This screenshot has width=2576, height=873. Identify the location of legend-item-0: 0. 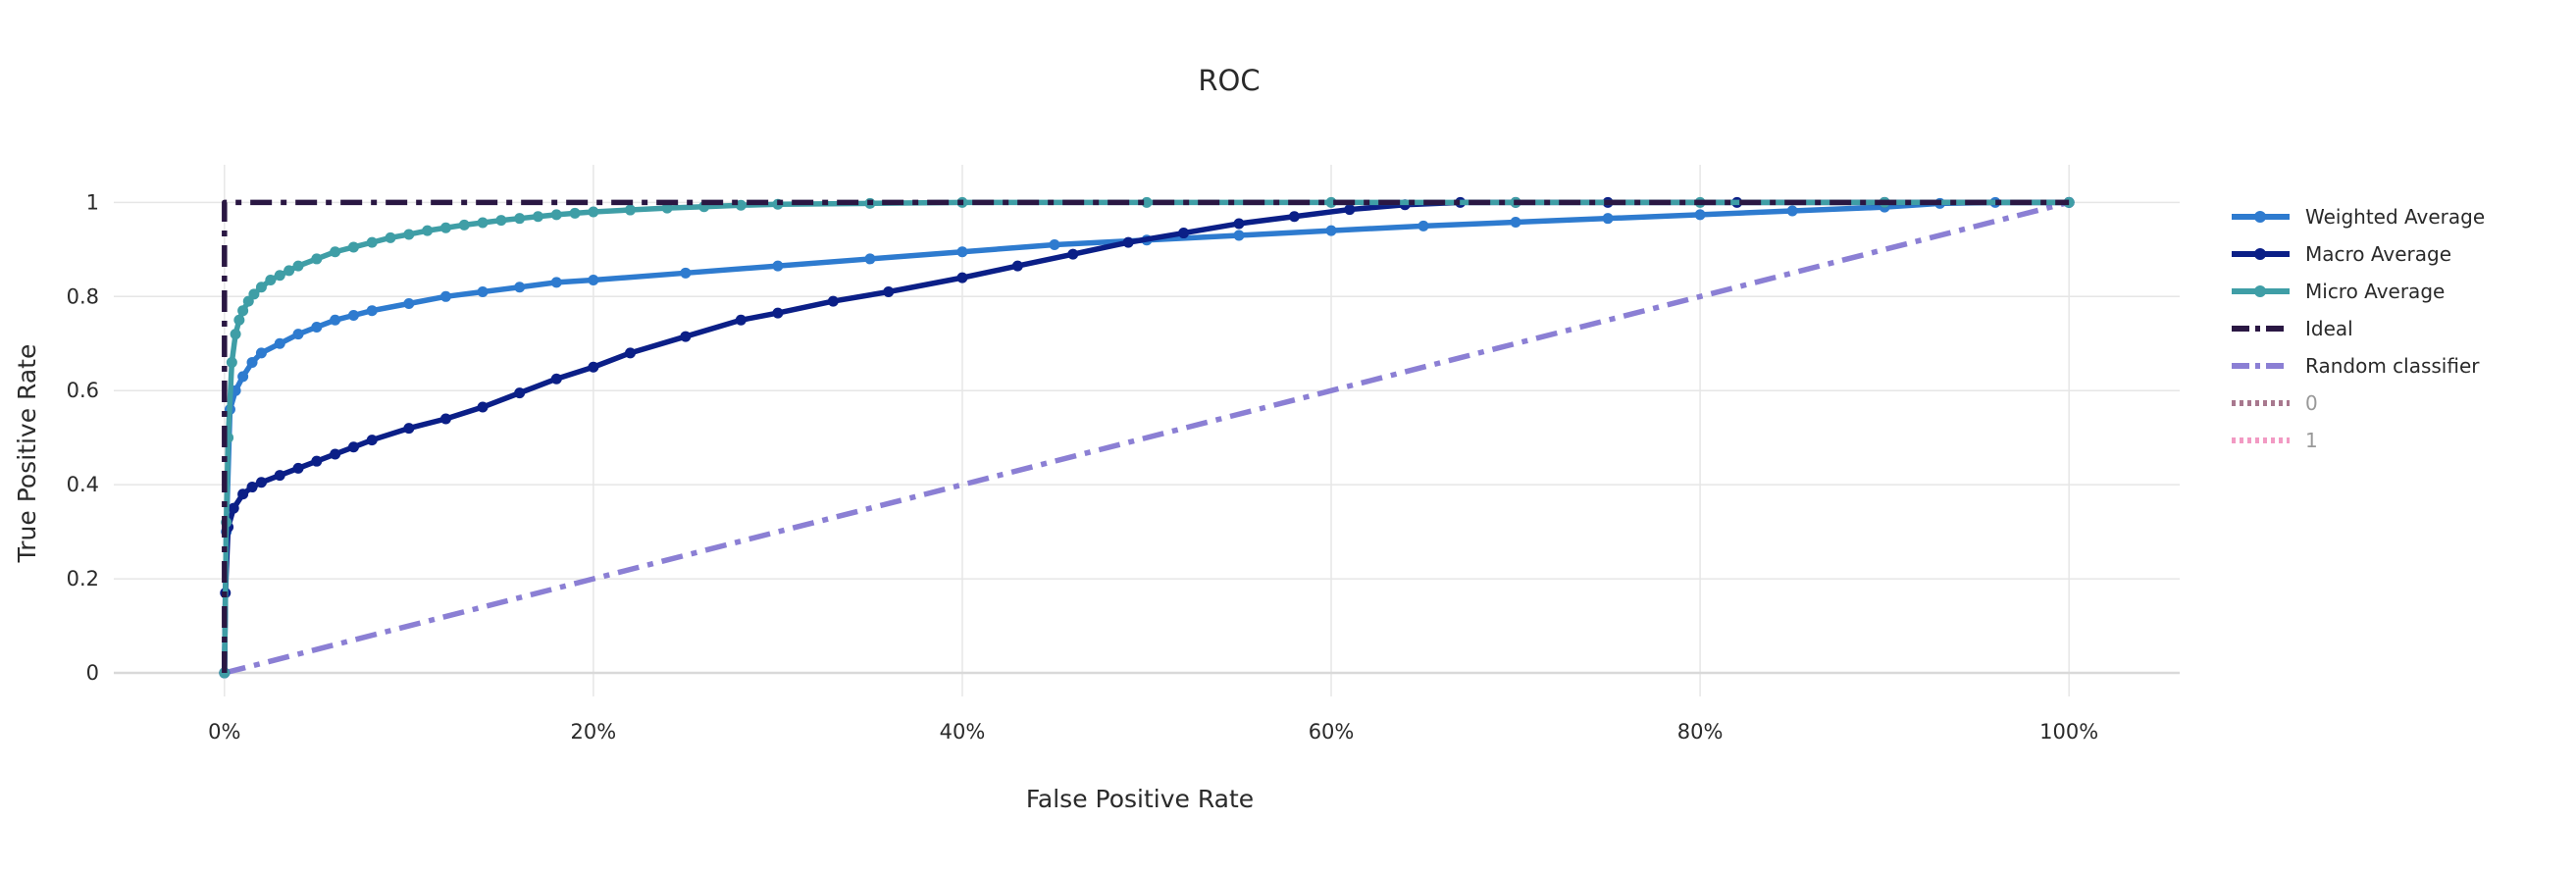
(2275, 403).